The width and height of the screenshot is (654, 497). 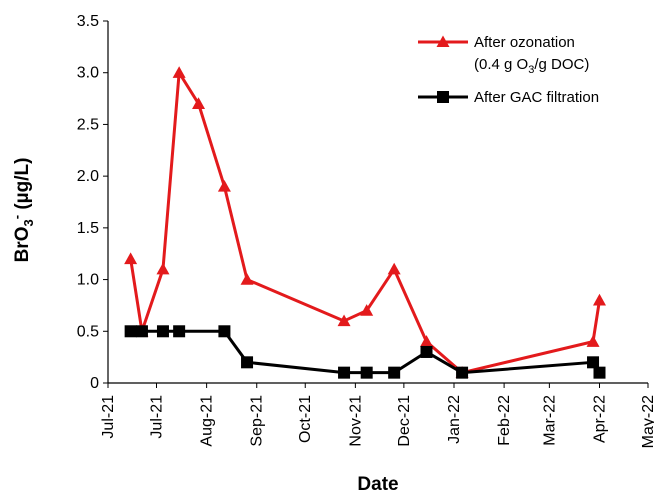 I want to click on x-tick-label: Mar-22, so click(x=549, y=420).